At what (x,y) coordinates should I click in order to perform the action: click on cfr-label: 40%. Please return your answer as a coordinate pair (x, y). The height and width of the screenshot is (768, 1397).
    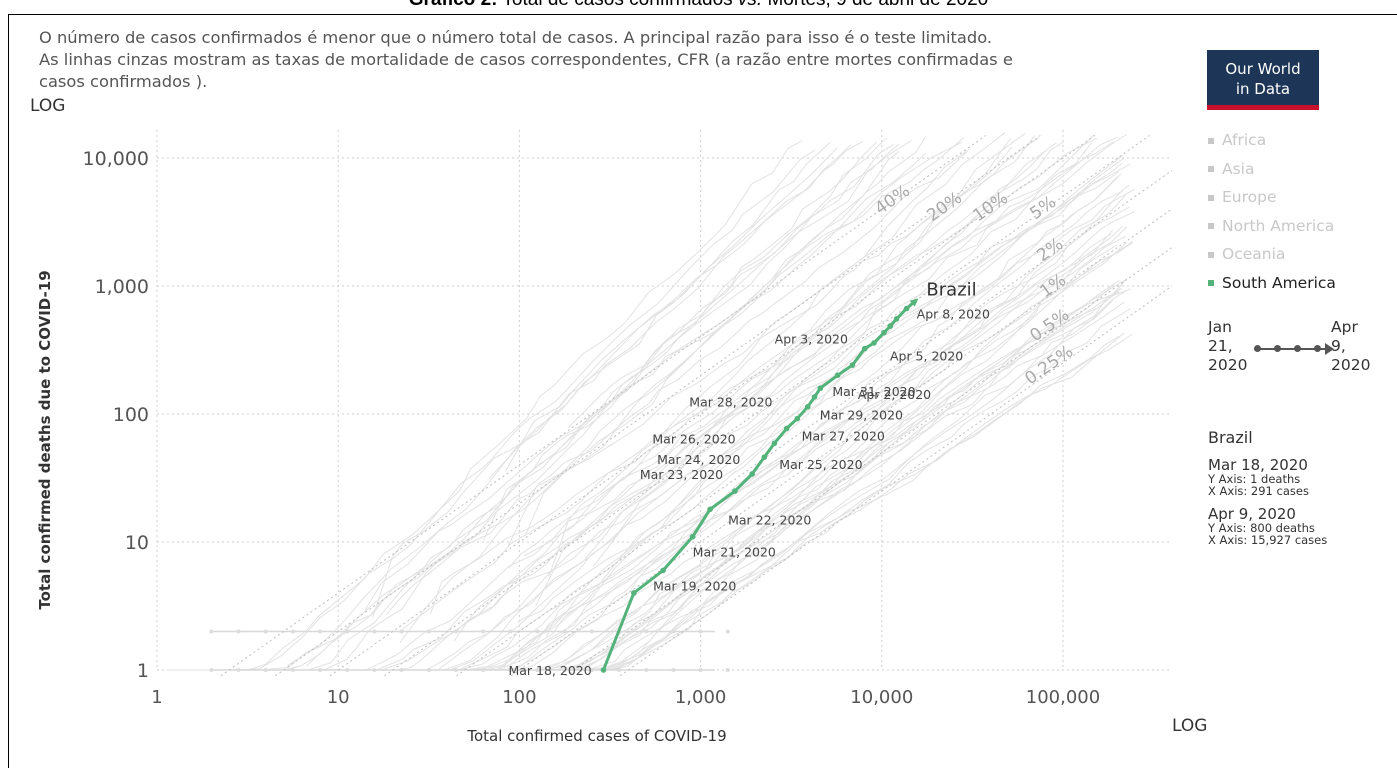
    Looking at the image, I should click on (892, 200).